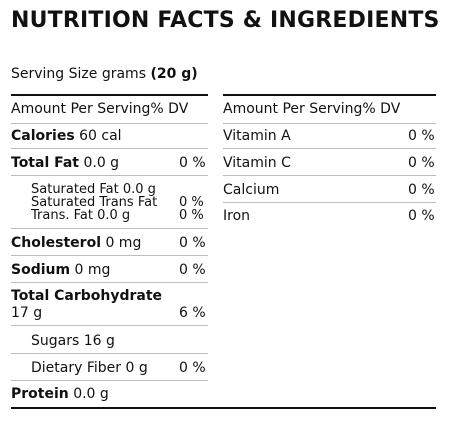 This screenshot has width=450, height=425. What do you see at coordinates (192, 243) in the screenshot?
I see `cholesterol-dv: 0 %` at bounding box center [192, 243].